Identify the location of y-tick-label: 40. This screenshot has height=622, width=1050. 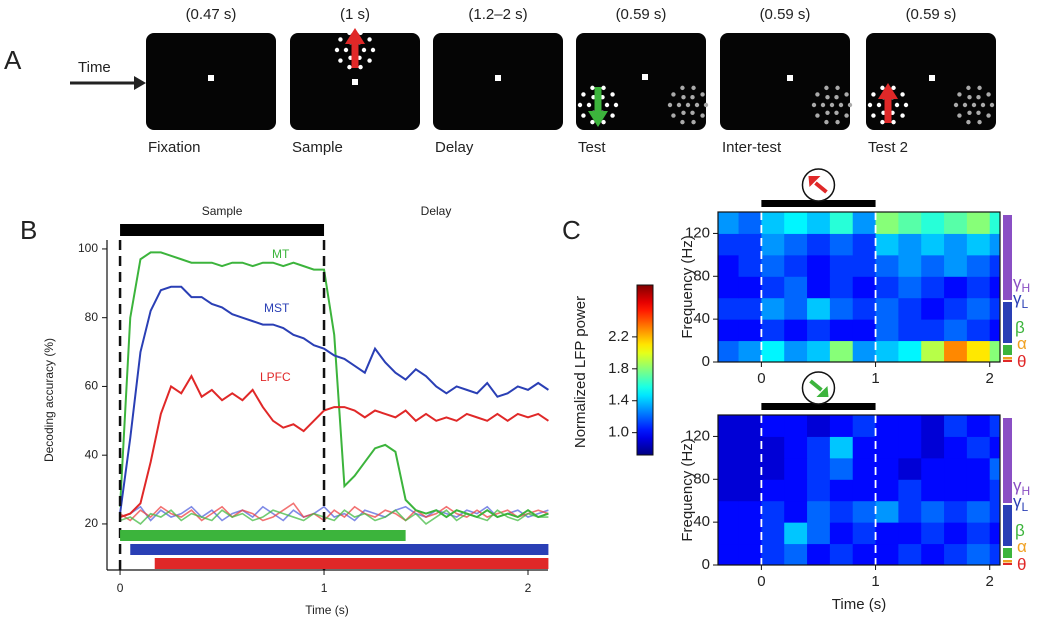
(92, 454).